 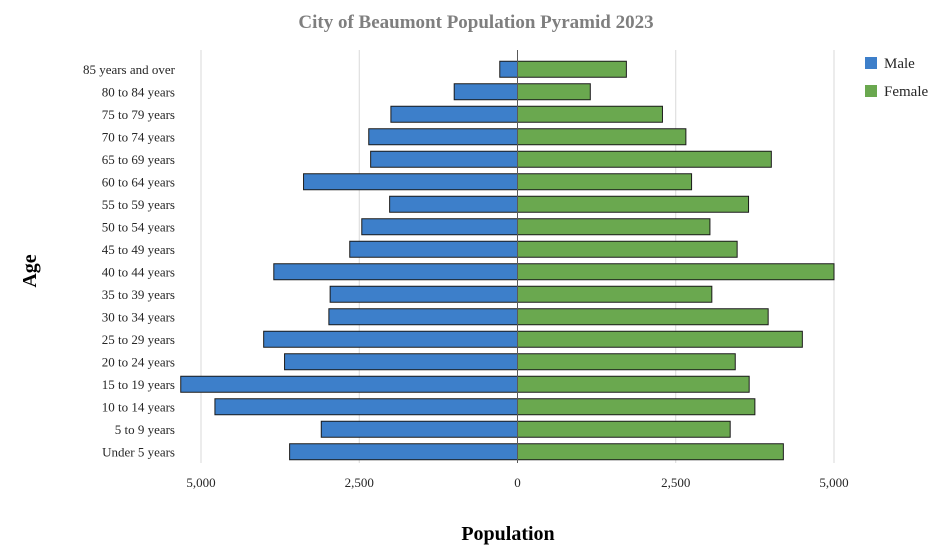 I want to click on category-label: 55 to 59 years, so click(x=138, y=204).